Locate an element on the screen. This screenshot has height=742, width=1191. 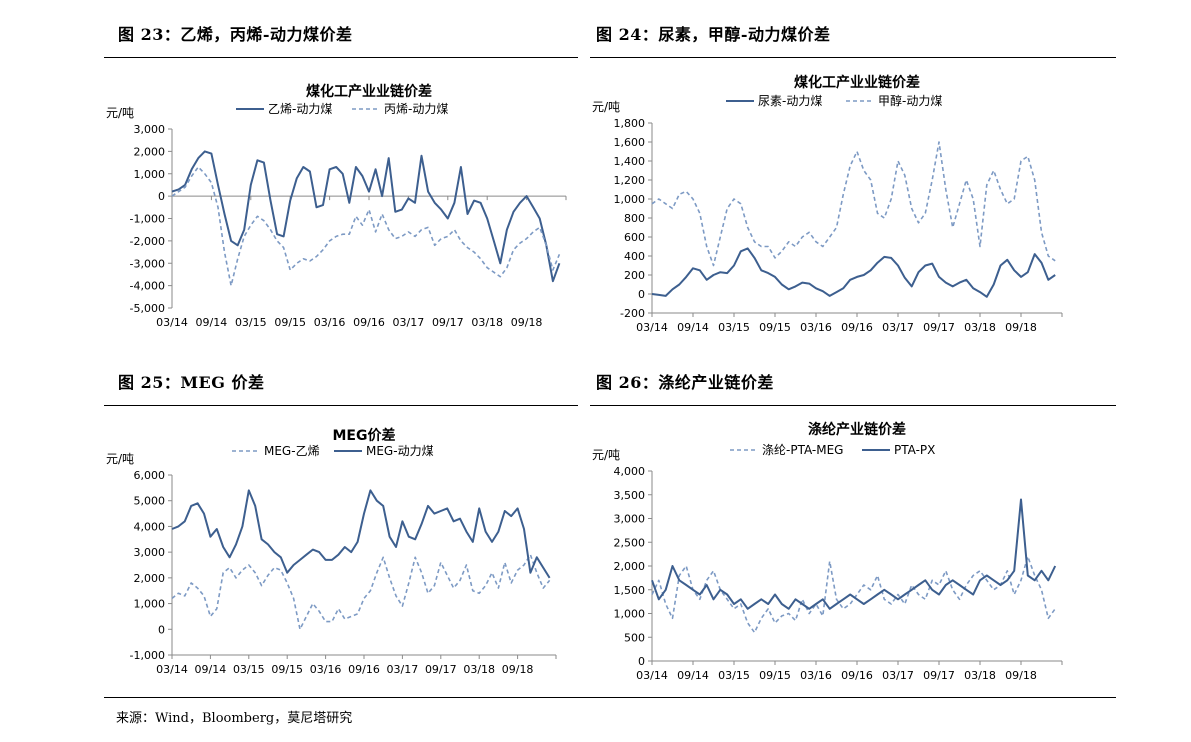
y-tick-label: -200 is located at coordinates (632, 313).